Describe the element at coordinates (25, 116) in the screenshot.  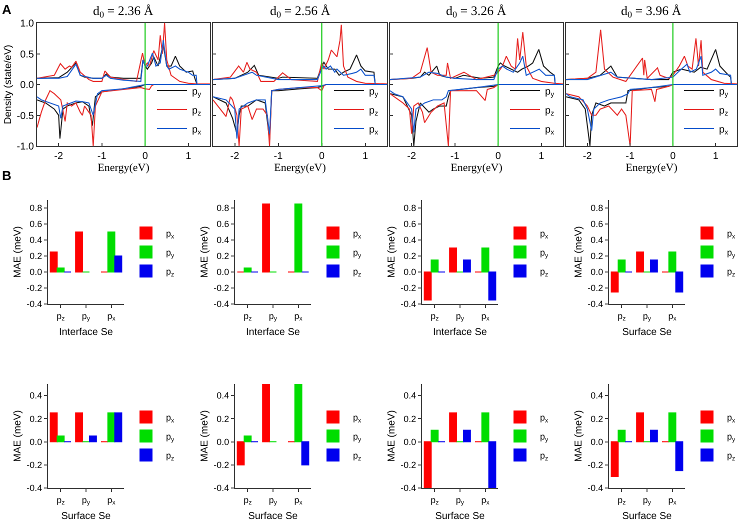
I see `y-tick-label: -0.5` at that location.